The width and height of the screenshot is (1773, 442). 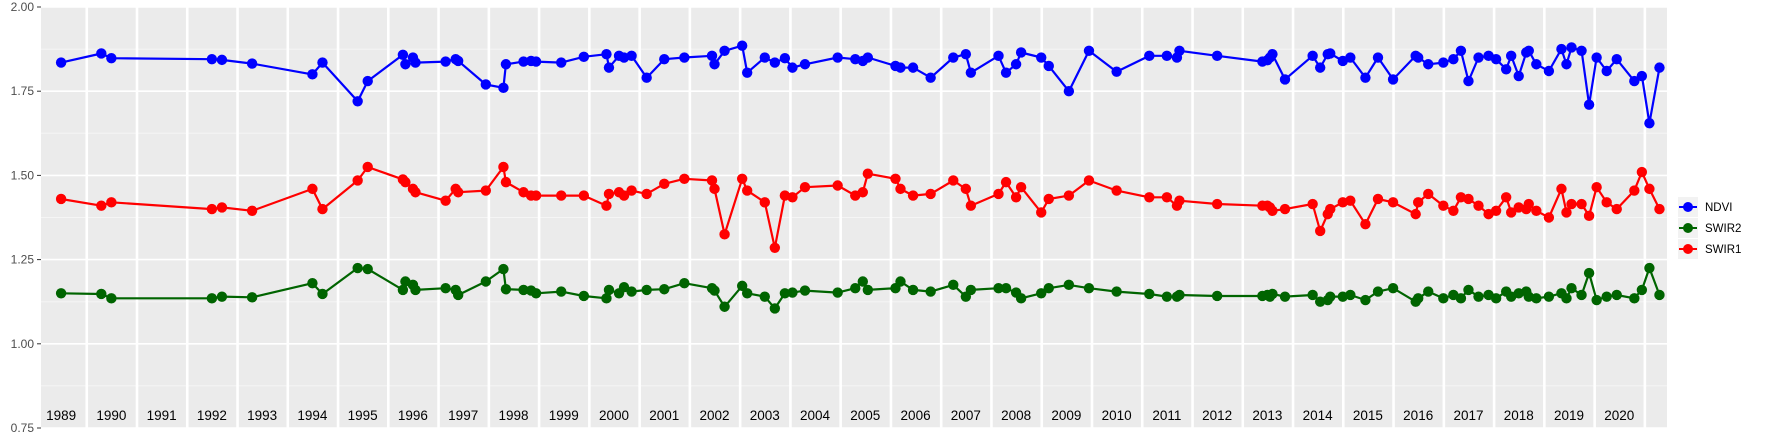 What do you see at coordinates (1217, 415) in the screenshot?
I see `year-label: 2012` at bounding box center [1217, 415].